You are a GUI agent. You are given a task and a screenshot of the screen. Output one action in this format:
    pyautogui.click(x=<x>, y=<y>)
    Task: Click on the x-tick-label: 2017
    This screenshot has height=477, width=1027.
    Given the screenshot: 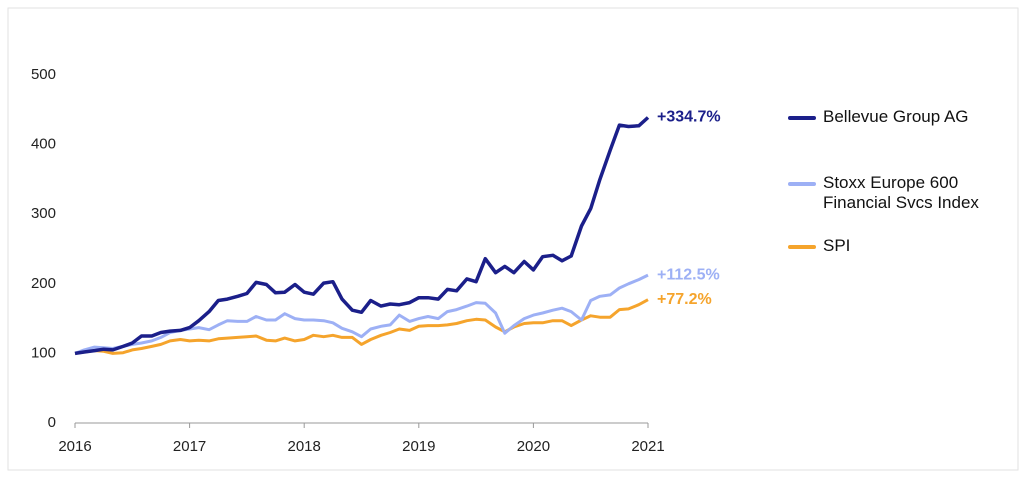 What is the action you would take?
    pyautogui.click(x=189, y=446)
    